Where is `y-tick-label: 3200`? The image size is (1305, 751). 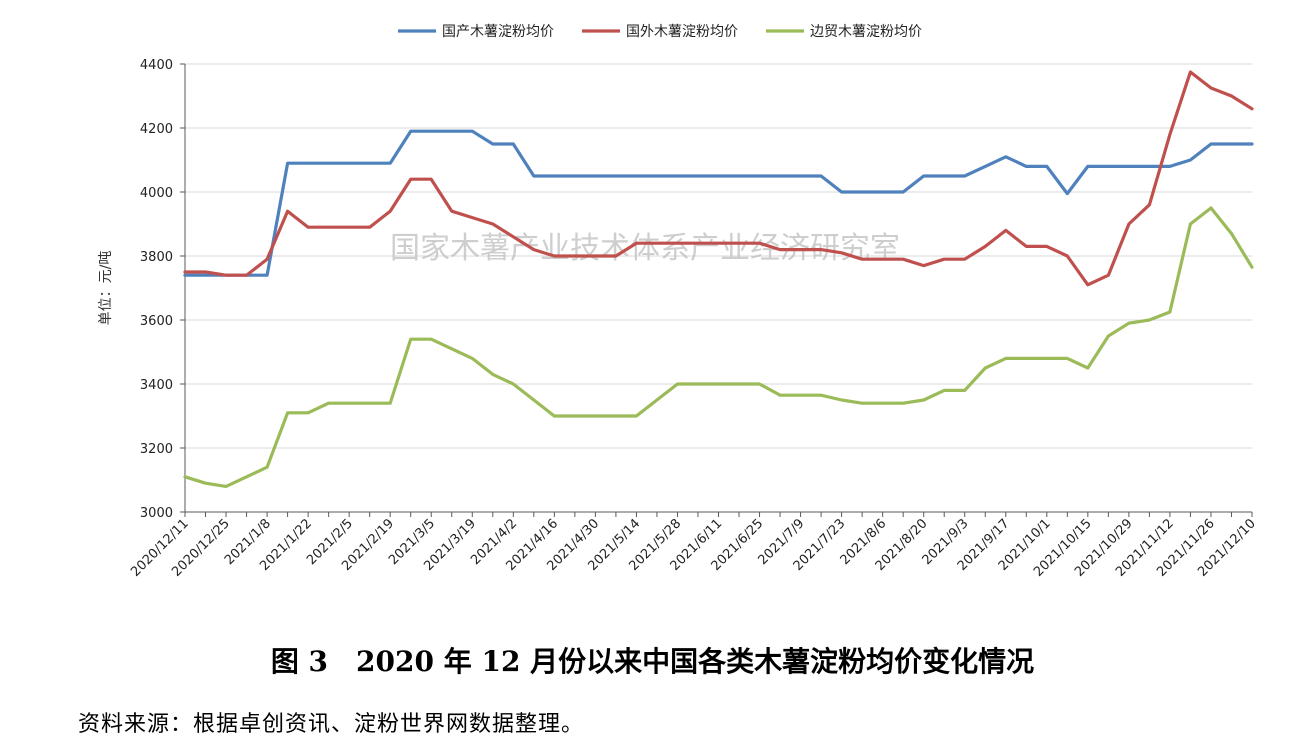
y-tick-label: 3200 is located at coordinates (156, 449).